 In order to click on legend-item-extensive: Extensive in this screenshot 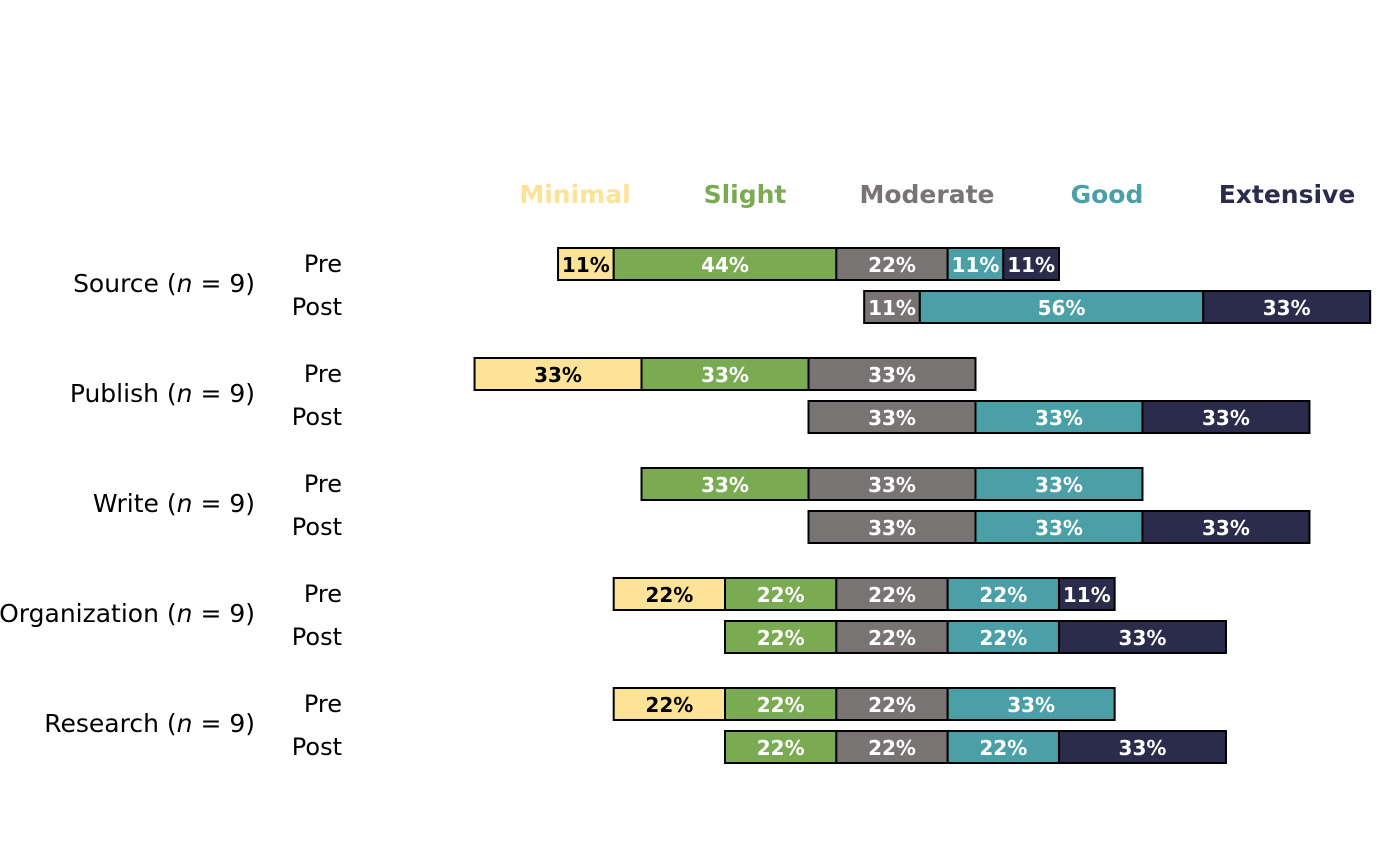, I will do `click(1287, 194)`.